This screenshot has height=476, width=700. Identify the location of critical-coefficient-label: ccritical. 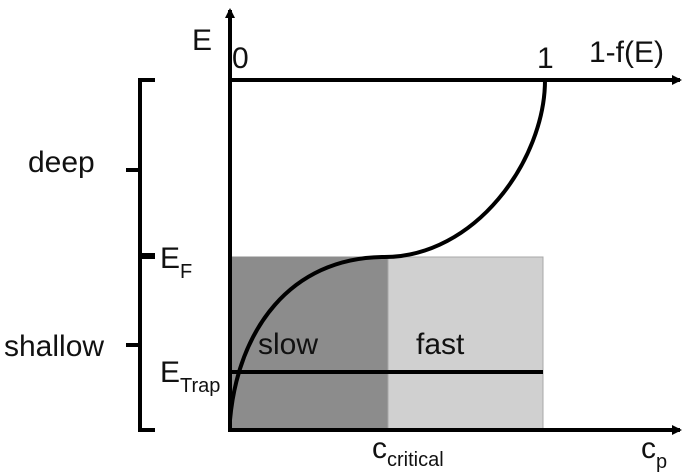
(408, 451).